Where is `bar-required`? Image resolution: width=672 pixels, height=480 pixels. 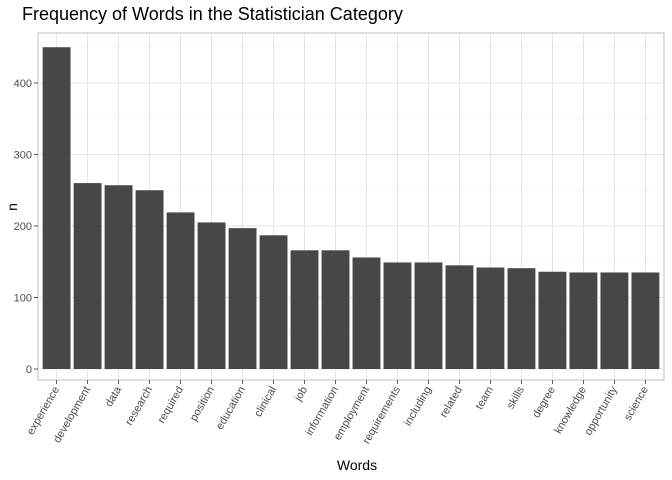 bar-required is located at coordinates (180, 290).